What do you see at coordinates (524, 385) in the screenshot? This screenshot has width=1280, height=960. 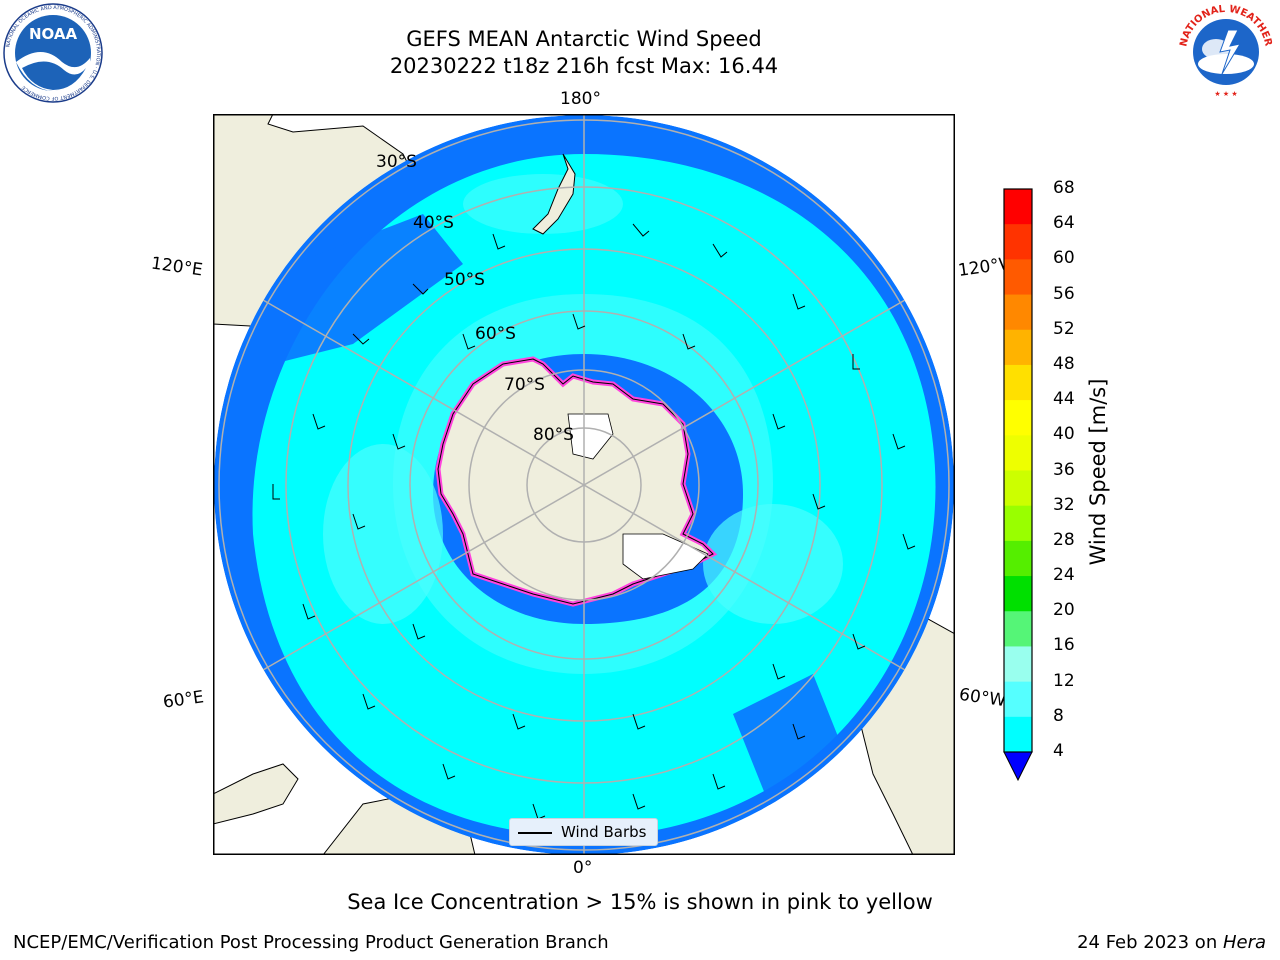 I see `lat-label-70s: 70°S` at bounding box center [524, 385].